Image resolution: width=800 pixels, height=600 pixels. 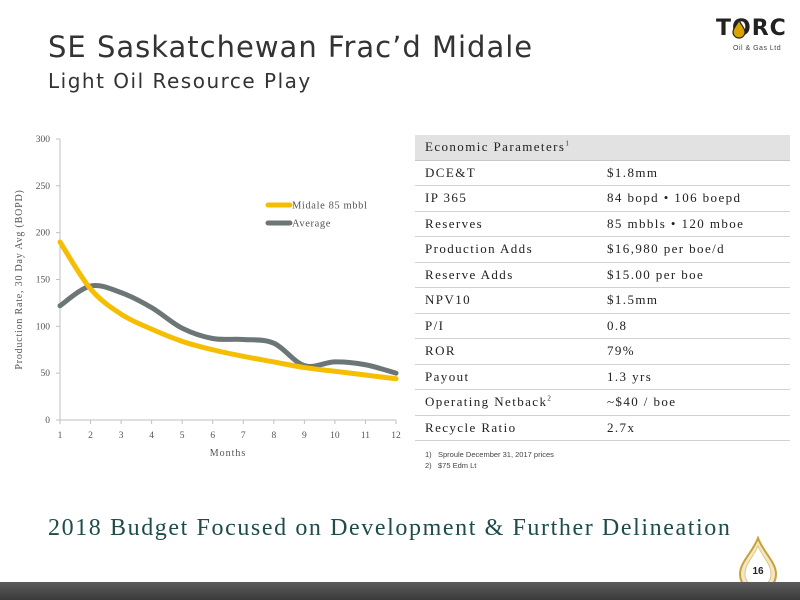 What do you see at coordinates (273, 436) in the screenshot?
I see `x-tick-label: 8` at bounding box center [273, 436].